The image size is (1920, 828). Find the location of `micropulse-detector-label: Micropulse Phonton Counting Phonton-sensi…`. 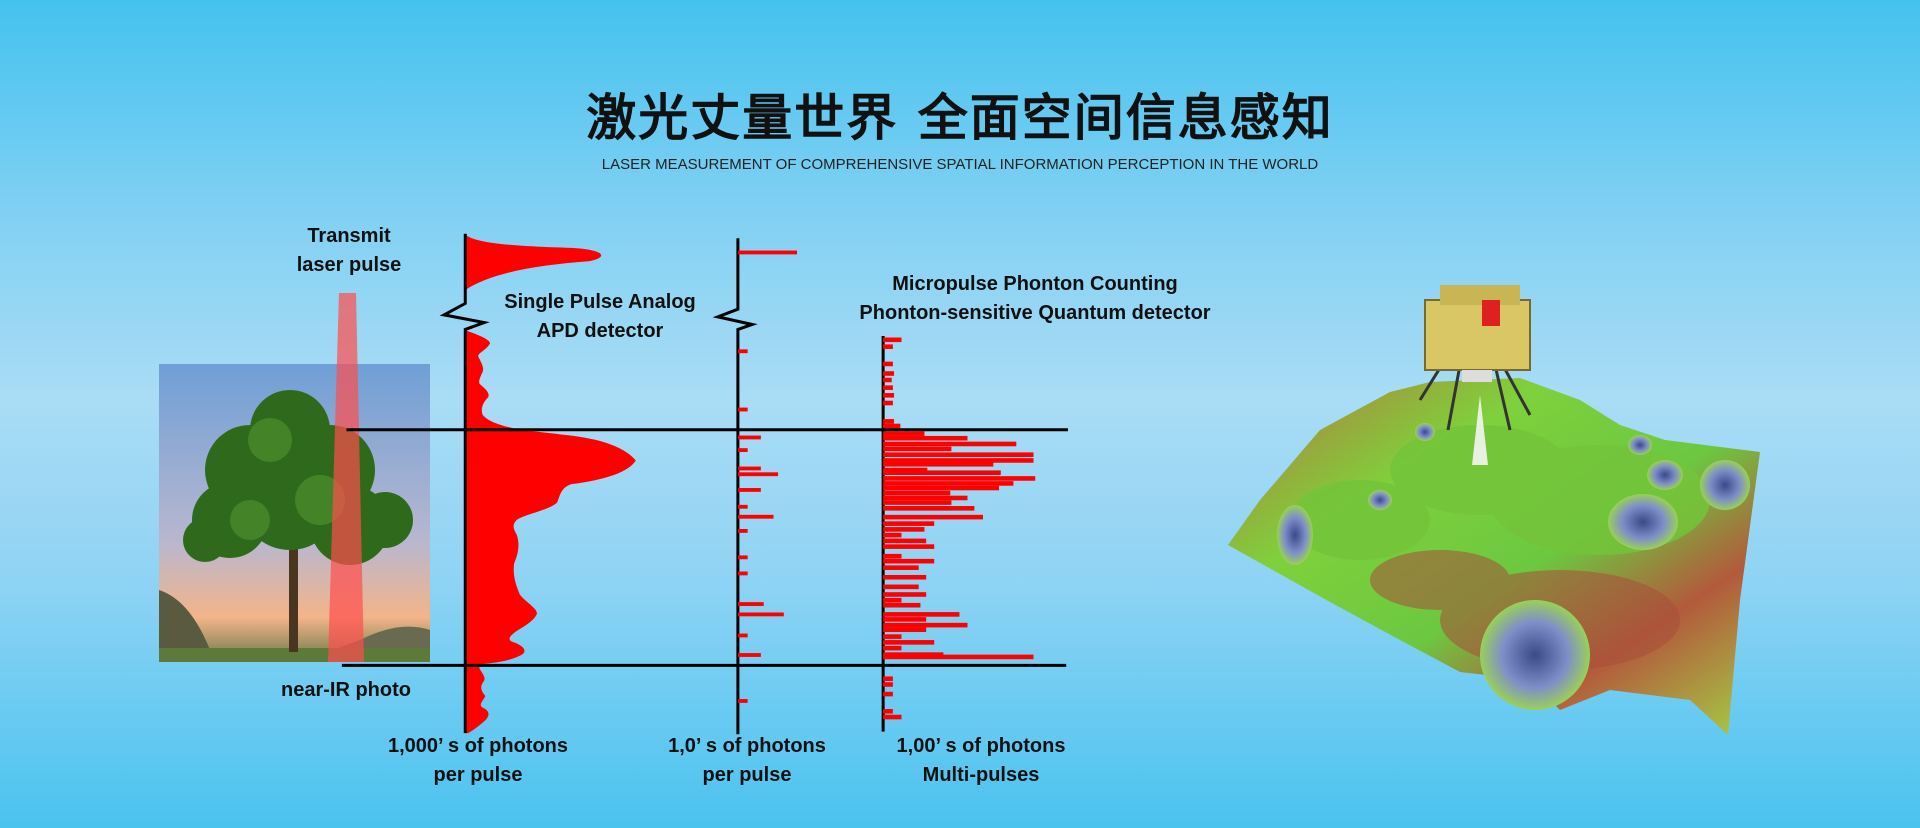

micropulse-detector-label: Micropulse Phonton Counting Phonton-sensi… is located at coordinates (1034, 299).